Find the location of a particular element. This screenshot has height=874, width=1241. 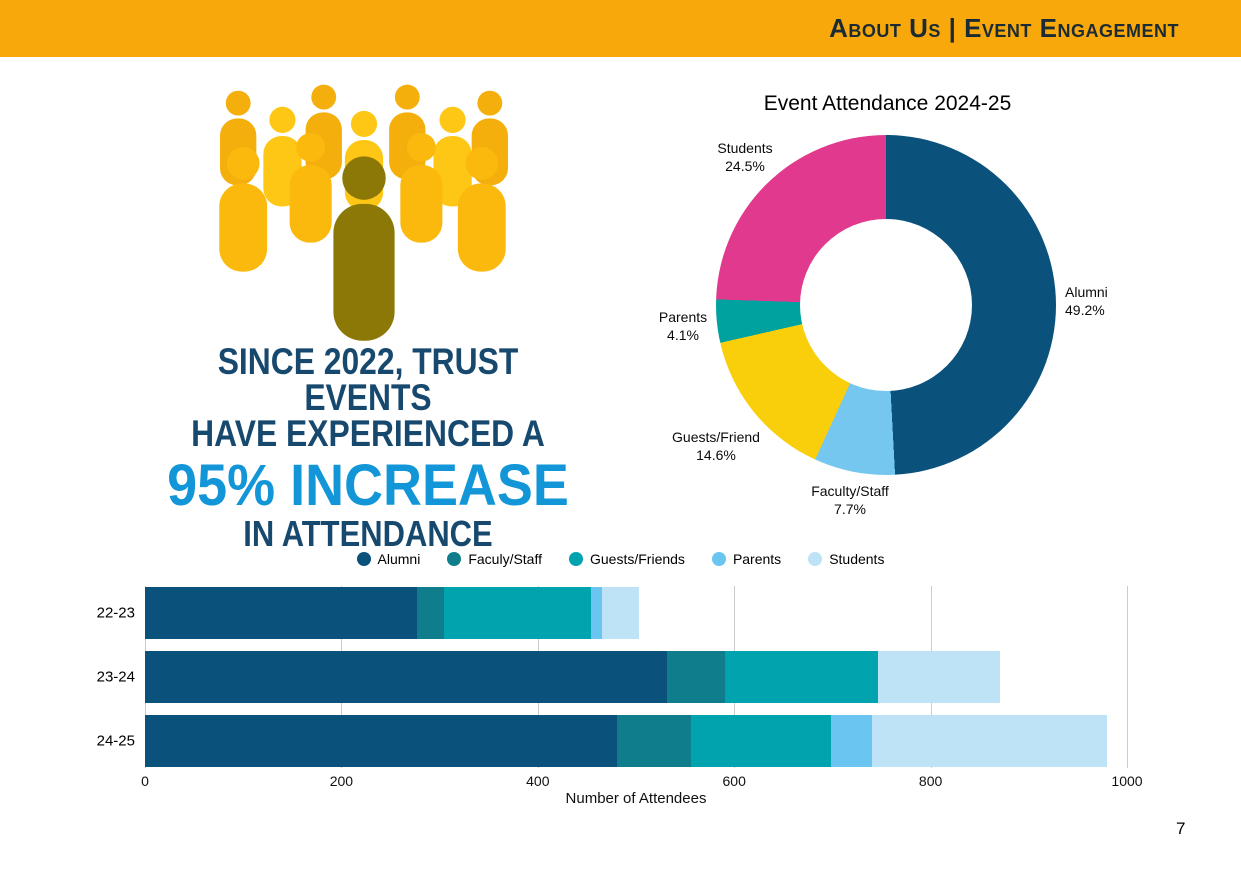

legend-label: Guests/Friends is located at coordinates (637, 559).